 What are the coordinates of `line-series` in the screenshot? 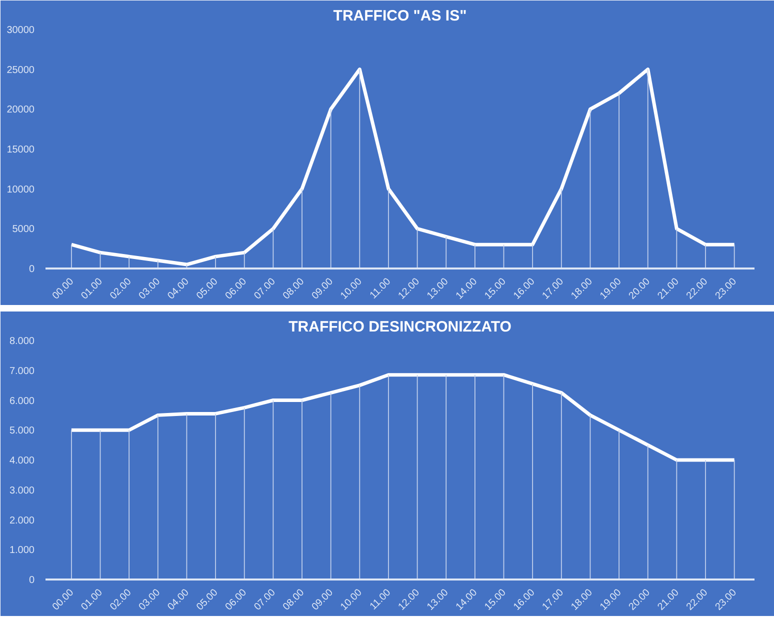 It's located at (403, 417).